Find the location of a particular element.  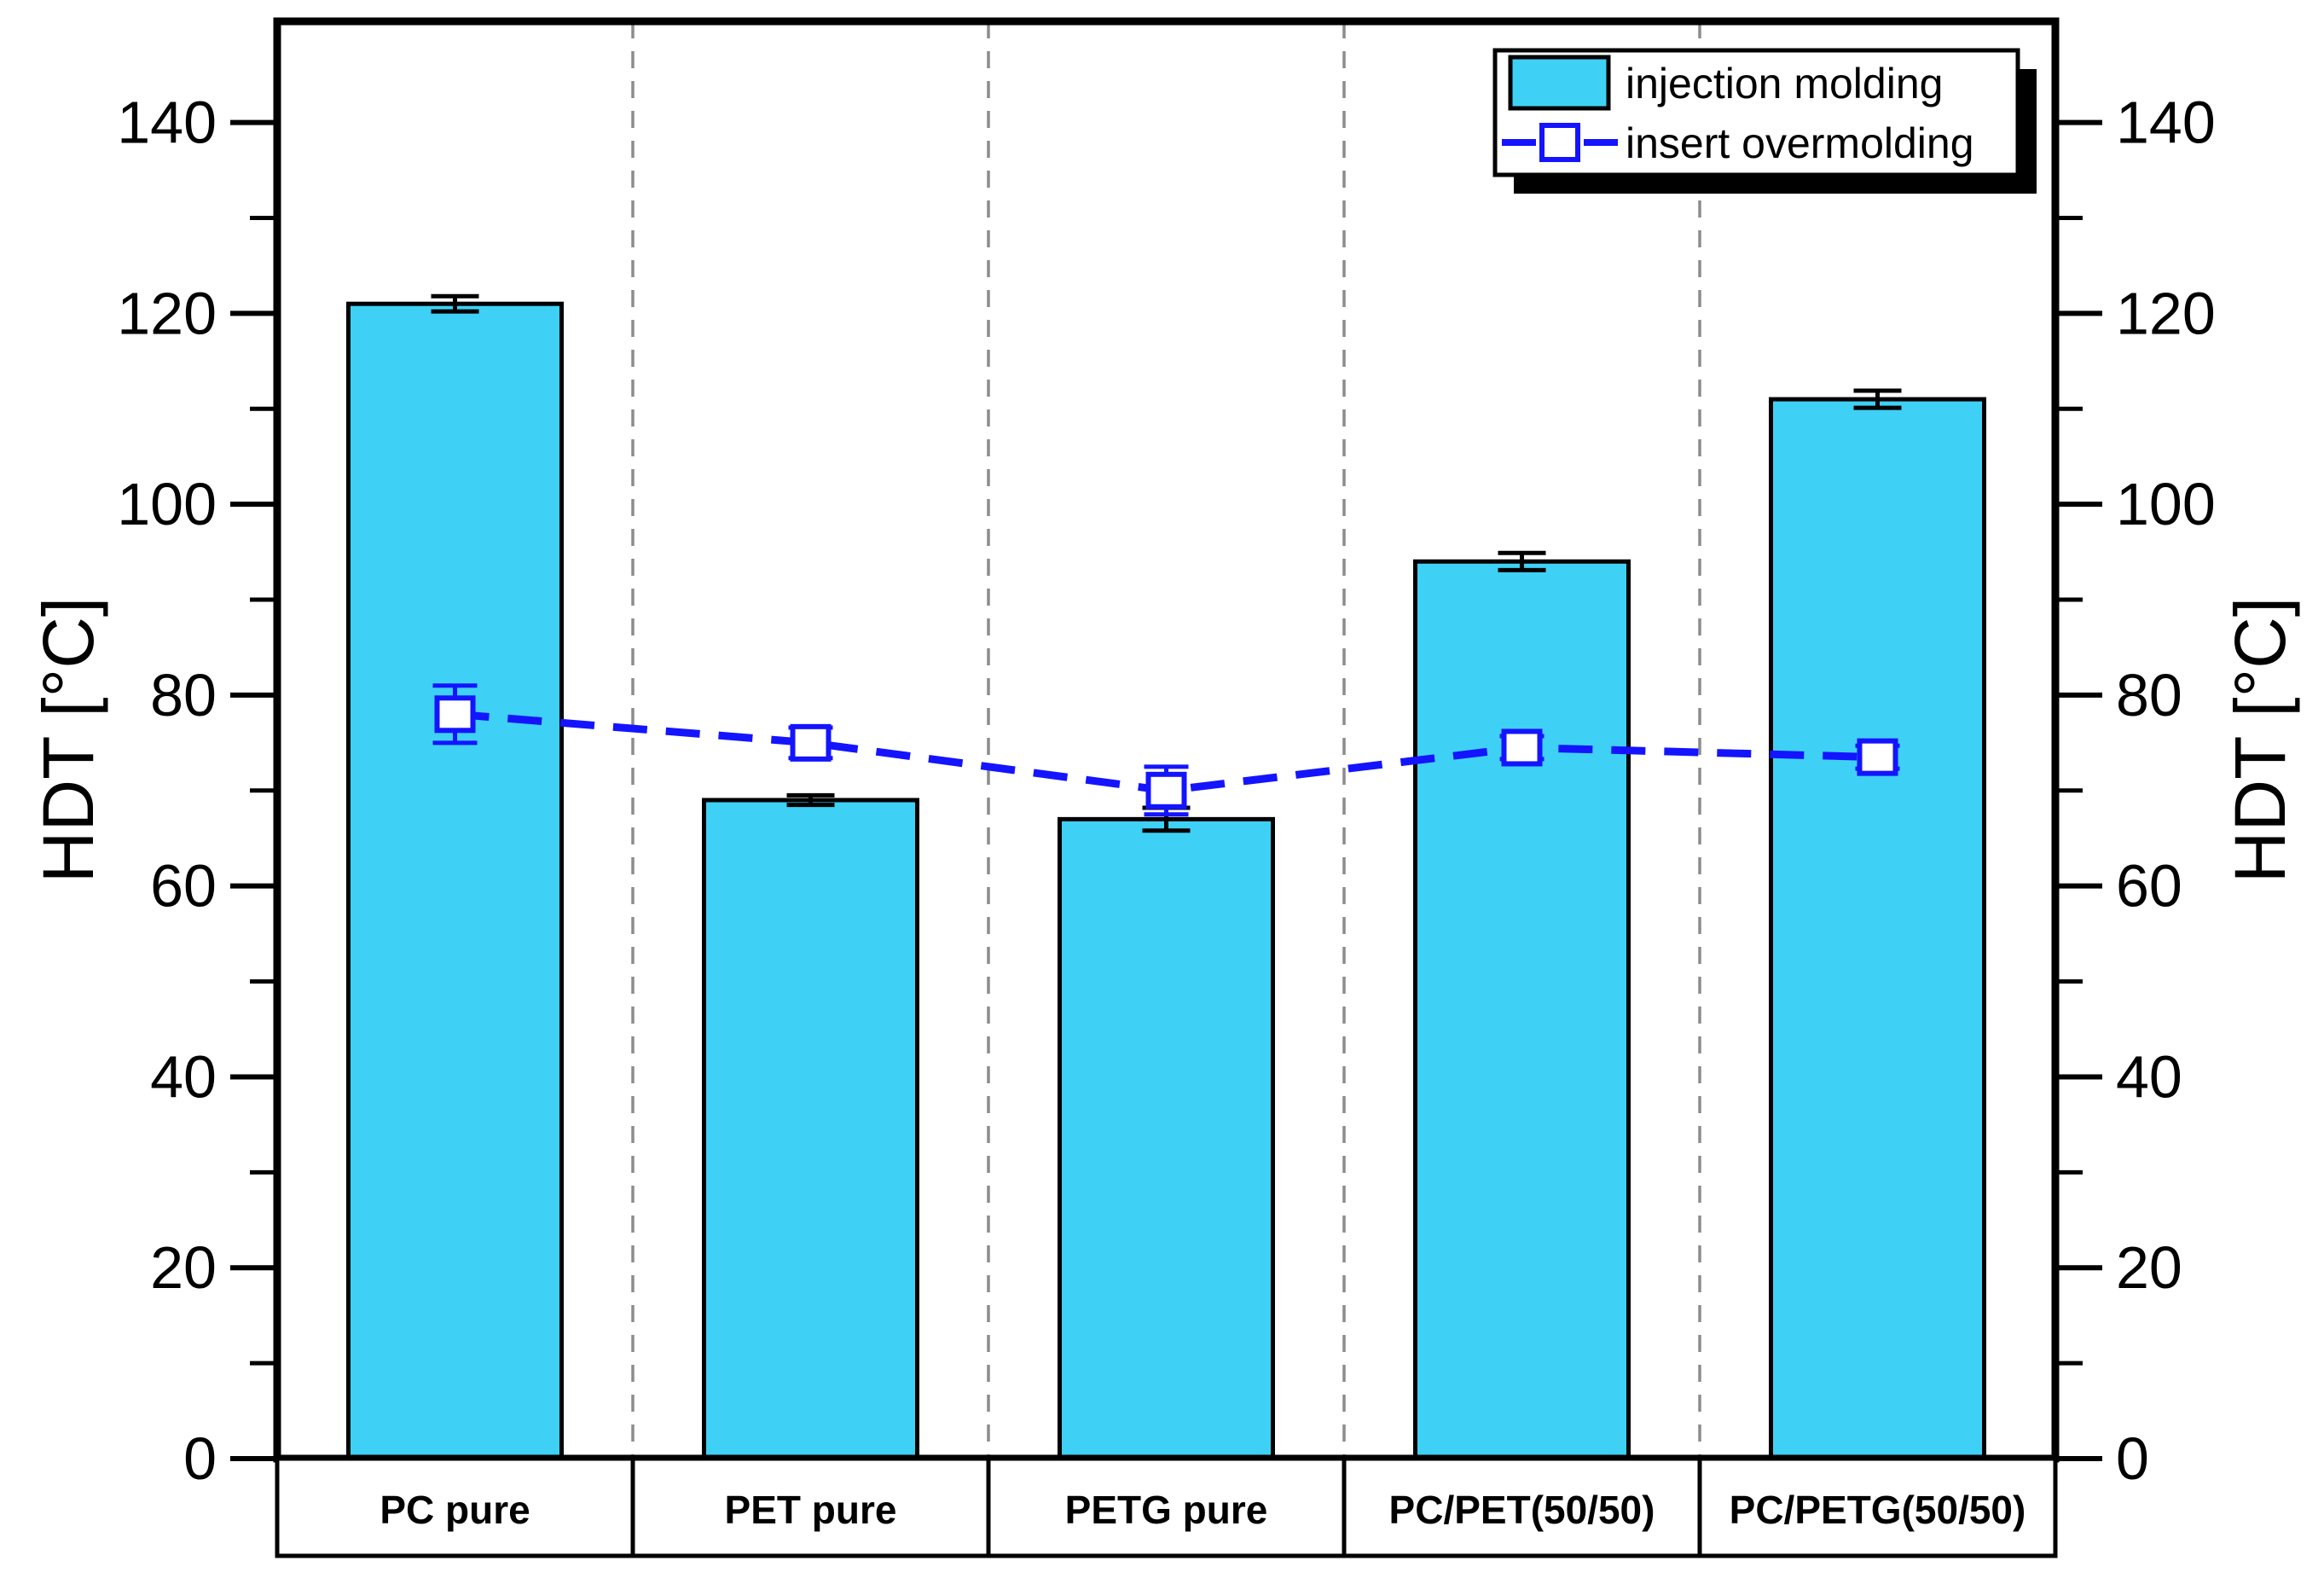

legend-label-insert-overmolding: insert overmolding is located at coordinates (1800, 143).